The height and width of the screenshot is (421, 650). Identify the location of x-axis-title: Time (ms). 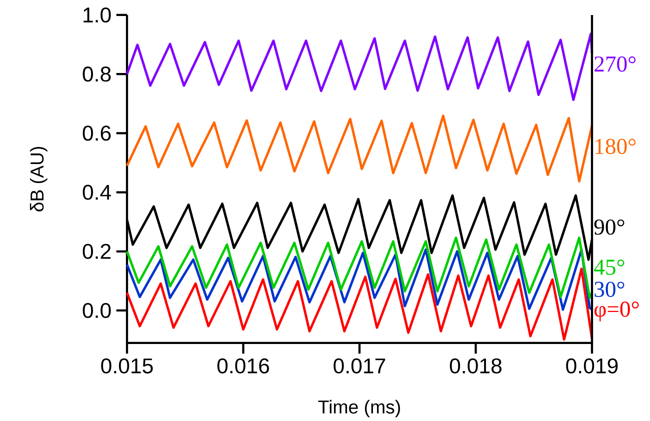
(359, 409).